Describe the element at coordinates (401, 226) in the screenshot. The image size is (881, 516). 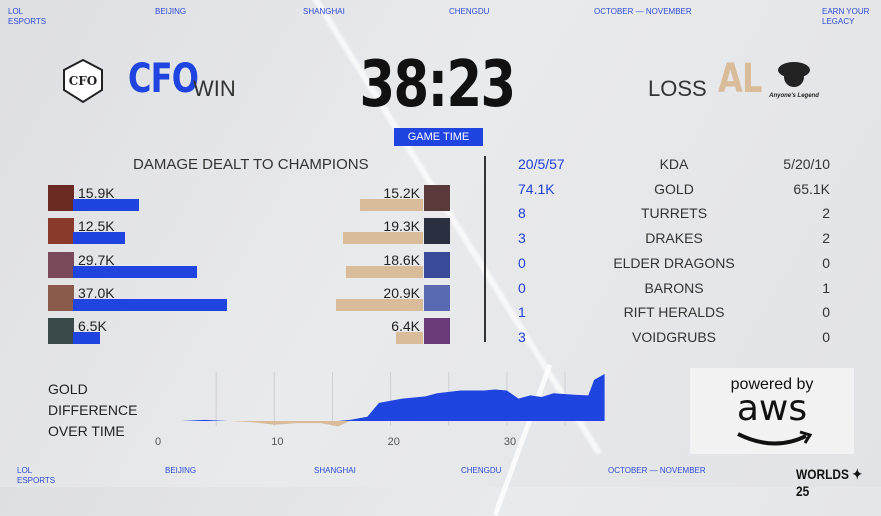
I see `red-damage-value: 19.3K` at that location.